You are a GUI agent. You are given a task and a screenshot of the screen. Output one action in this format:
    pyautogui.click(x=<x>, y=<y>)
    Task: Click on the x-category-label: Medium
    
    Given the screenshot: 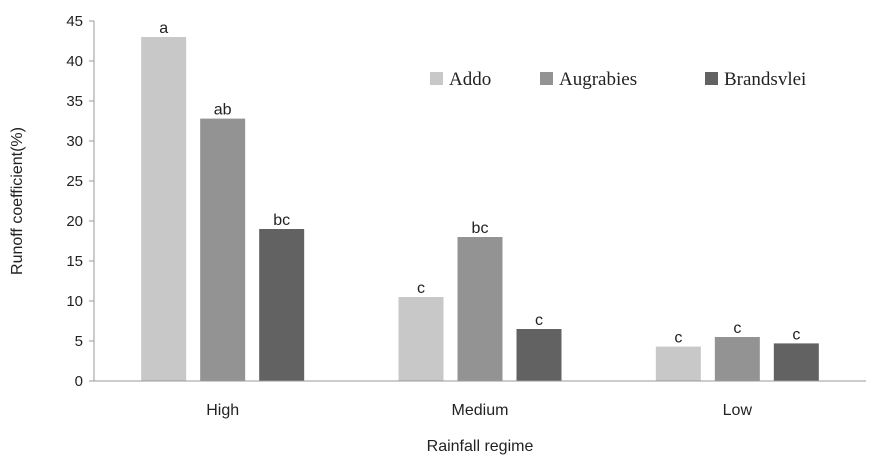 What is the action you would take?
    pyautogui.click(x=480, y=410)
    